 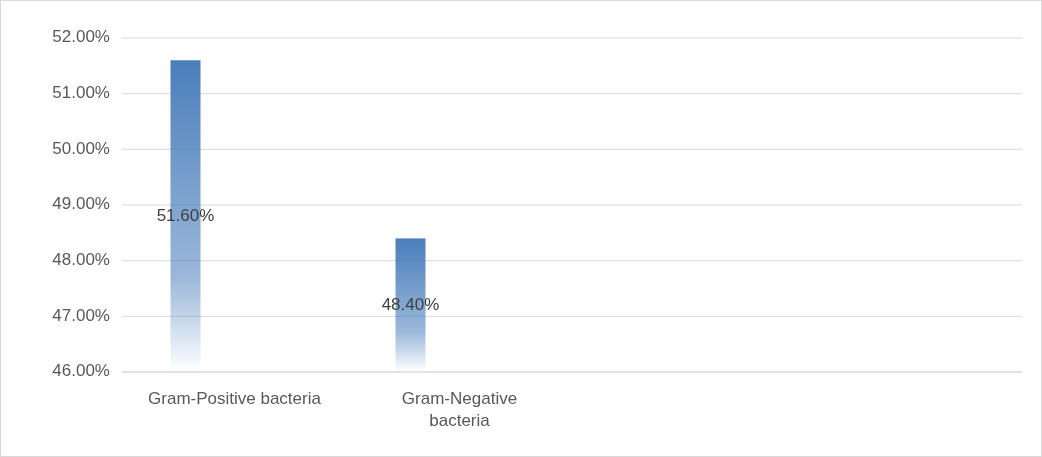 What do you see at coordinates (81, 204) in the screenshot?
I see `y-tick-label: 49.00%` at bounding box center [81, 204].